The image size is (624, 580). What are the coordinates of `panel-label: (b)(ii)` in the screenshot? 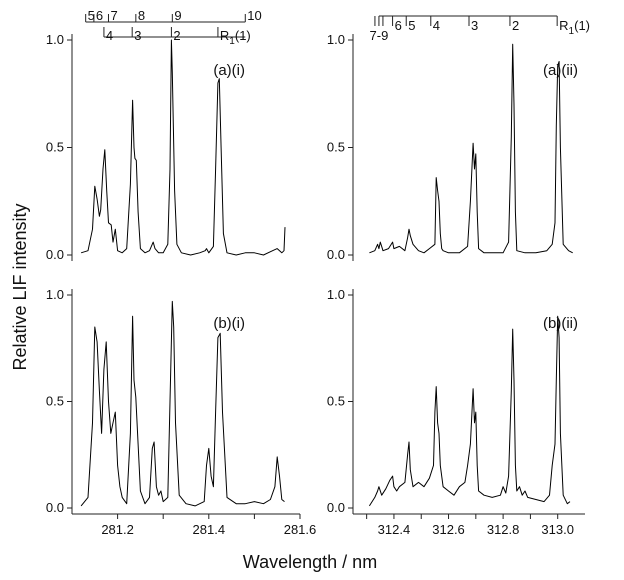 It's located at (560, 323).